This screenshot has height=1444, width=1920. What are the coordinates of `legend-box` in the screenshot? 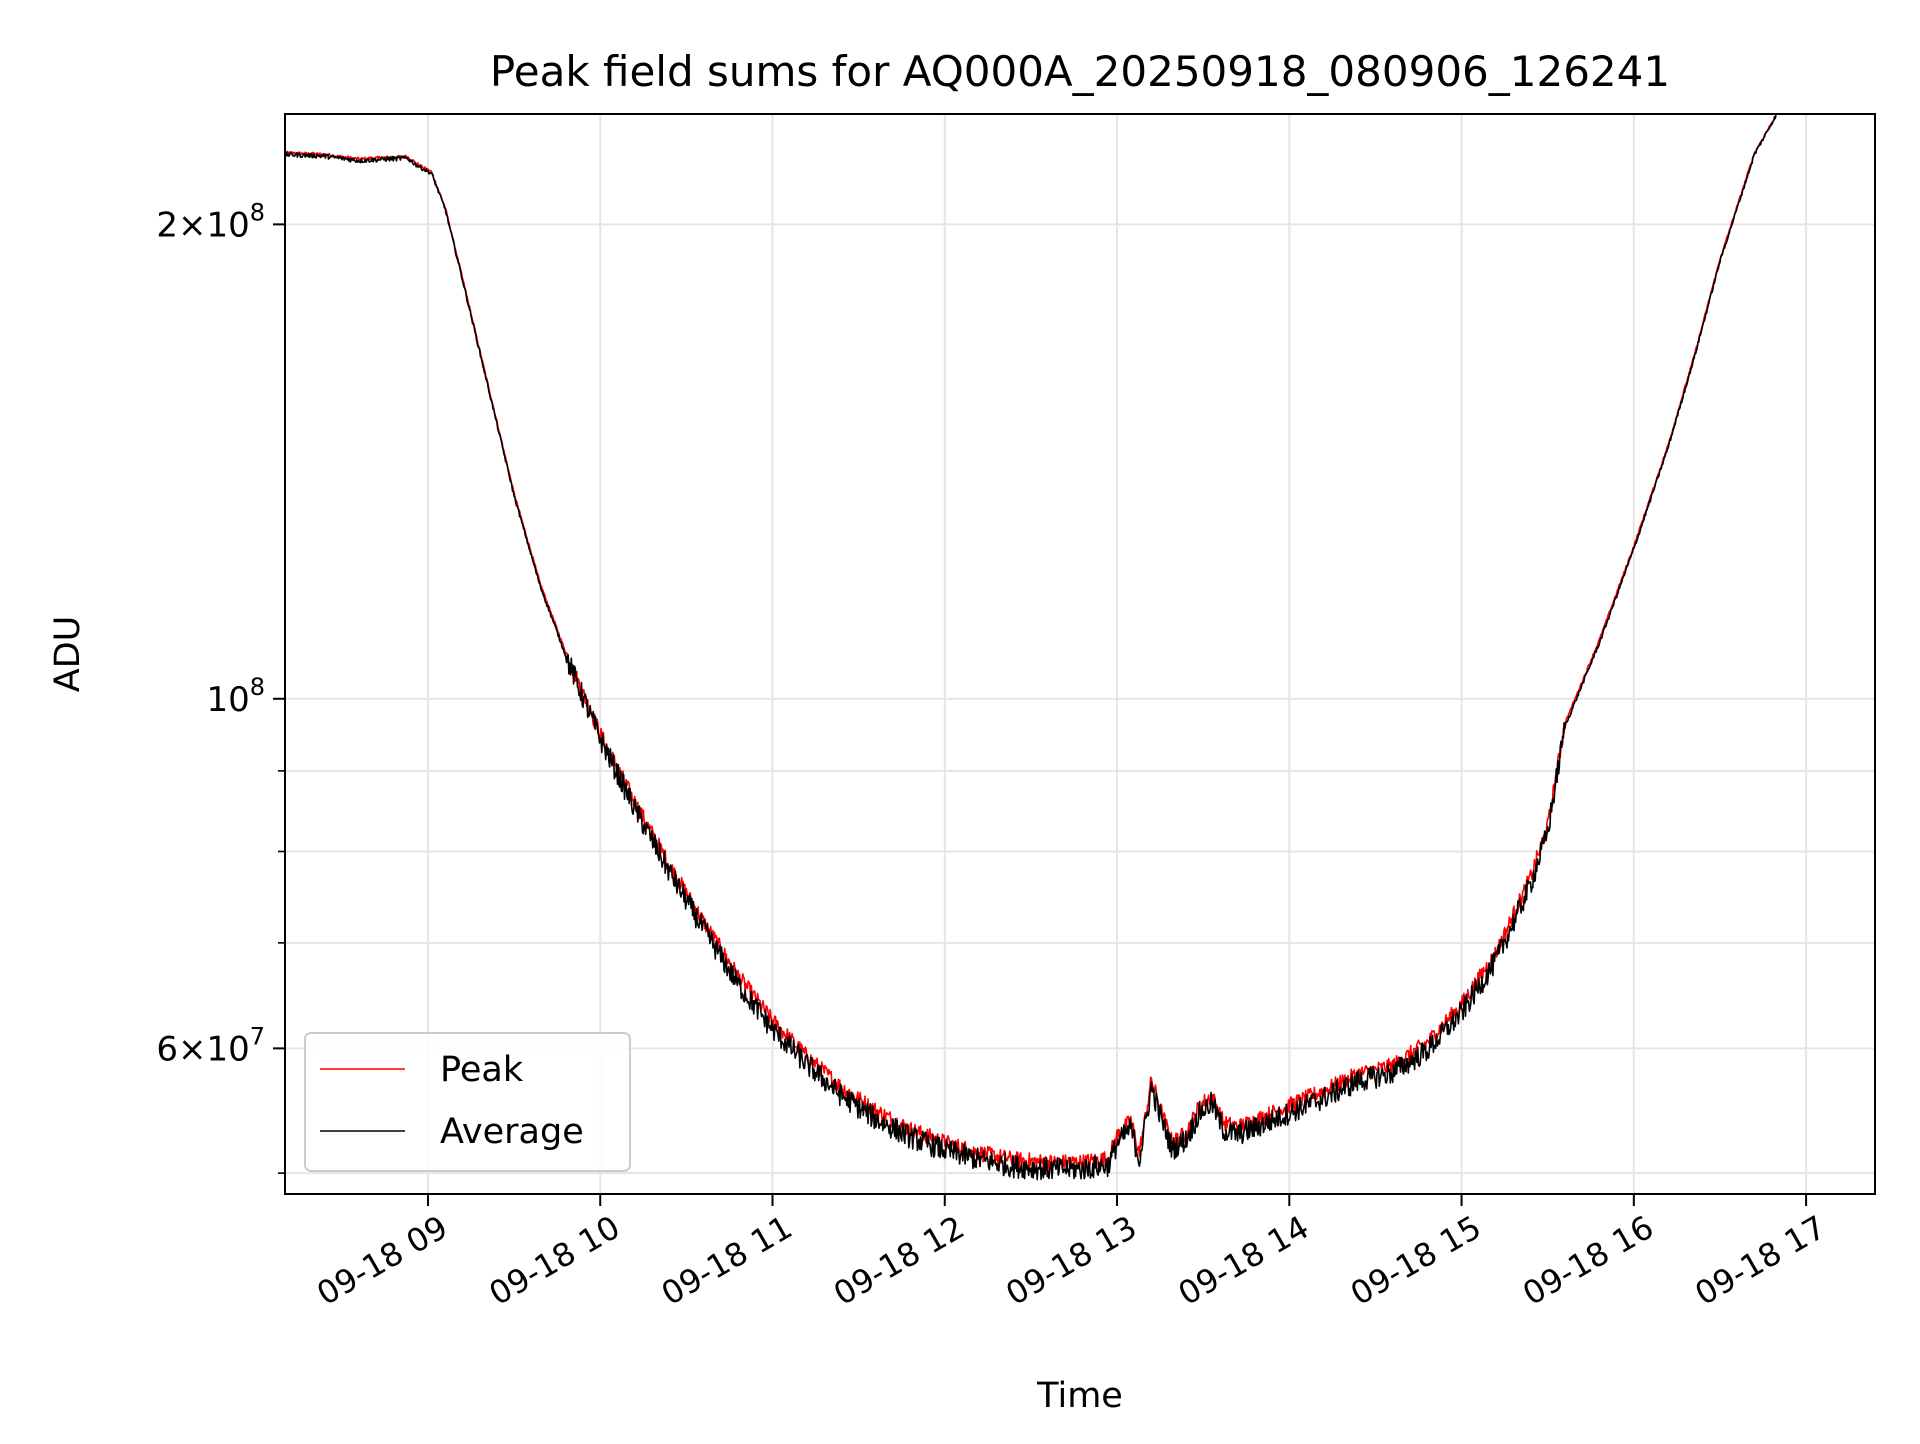 It's located at (467, 1102).